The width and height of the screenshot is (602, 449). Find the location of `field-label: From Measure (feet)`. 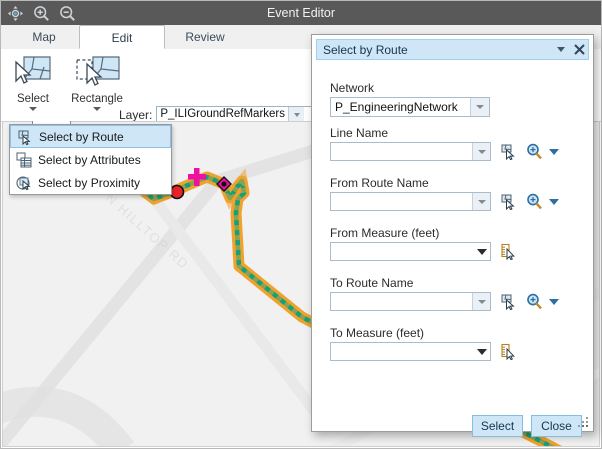

field-label: From Measure (feet) is located at coordinates (385, 233).